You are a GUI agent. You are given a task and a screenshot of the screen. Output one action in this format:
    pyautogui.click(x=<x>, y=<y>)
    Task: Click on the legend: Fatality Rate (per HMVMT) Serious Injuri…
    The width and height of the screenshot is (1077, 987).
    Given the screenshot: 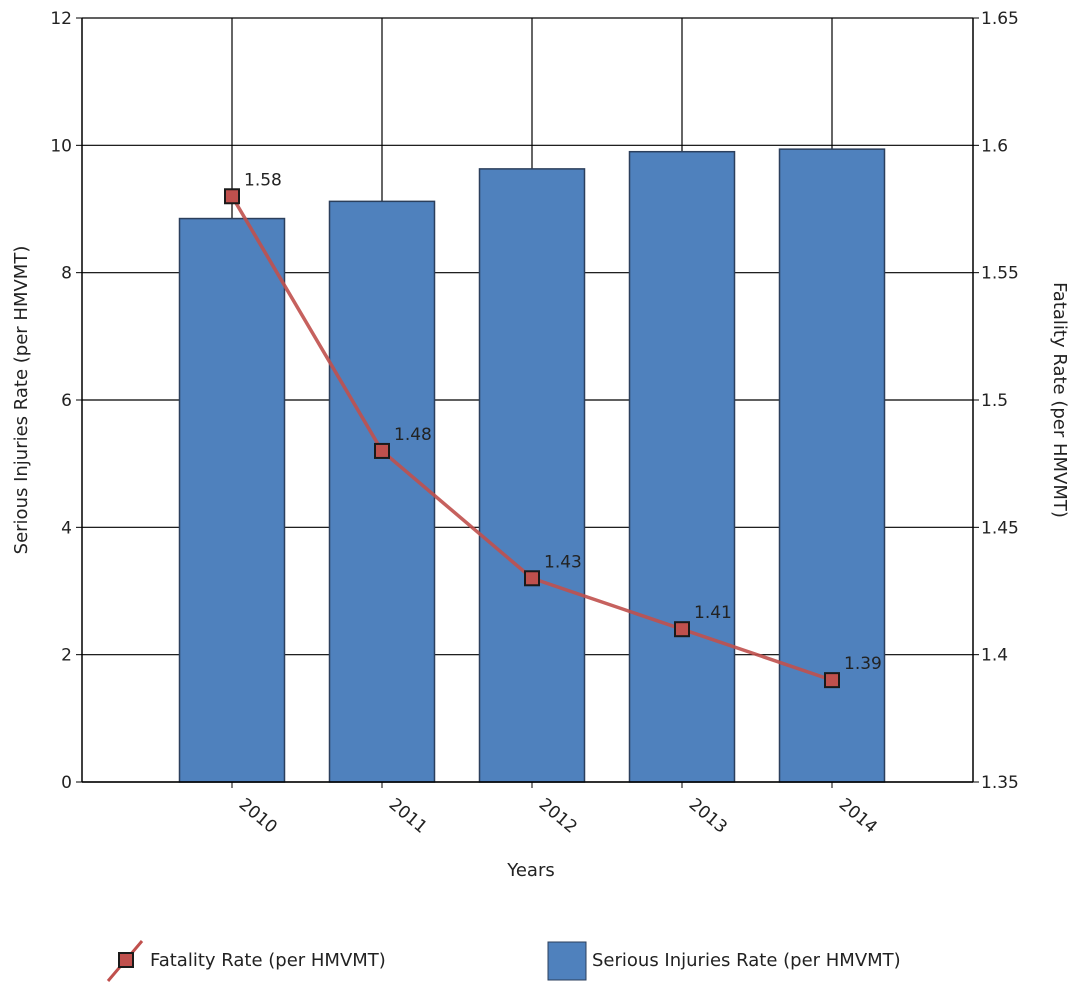 What is the action you would take?
    pyautogui.click(x=503, y=961)
    